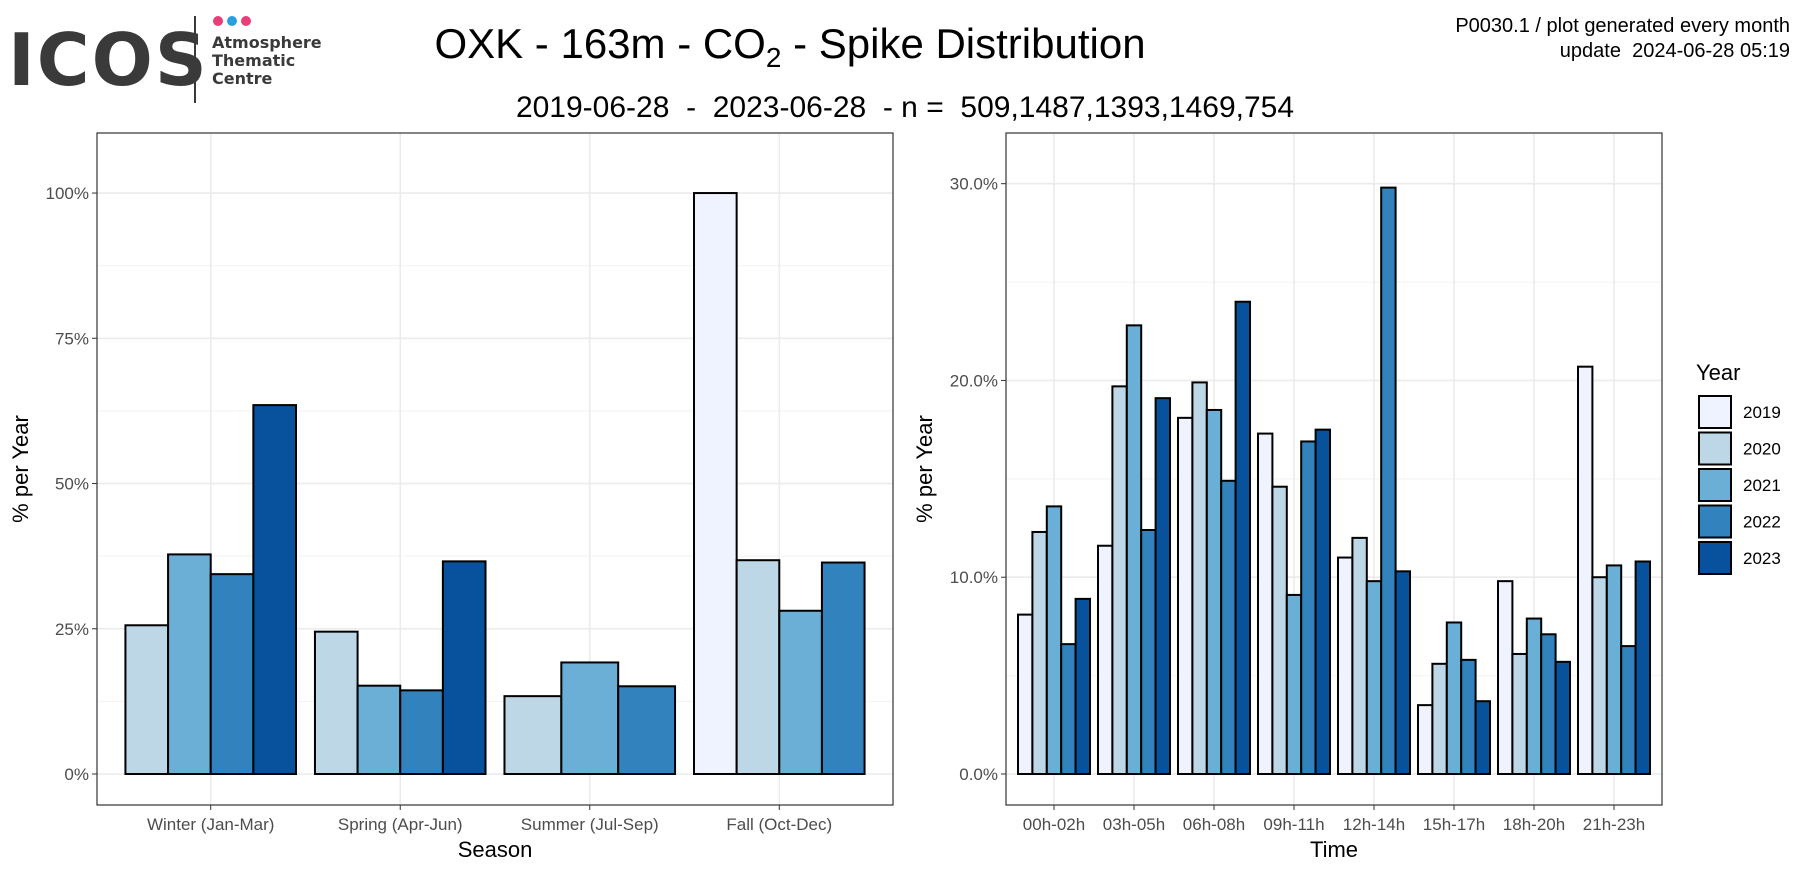  I want to click on x-tick-label: 21h-23h, so click(1614, 824).